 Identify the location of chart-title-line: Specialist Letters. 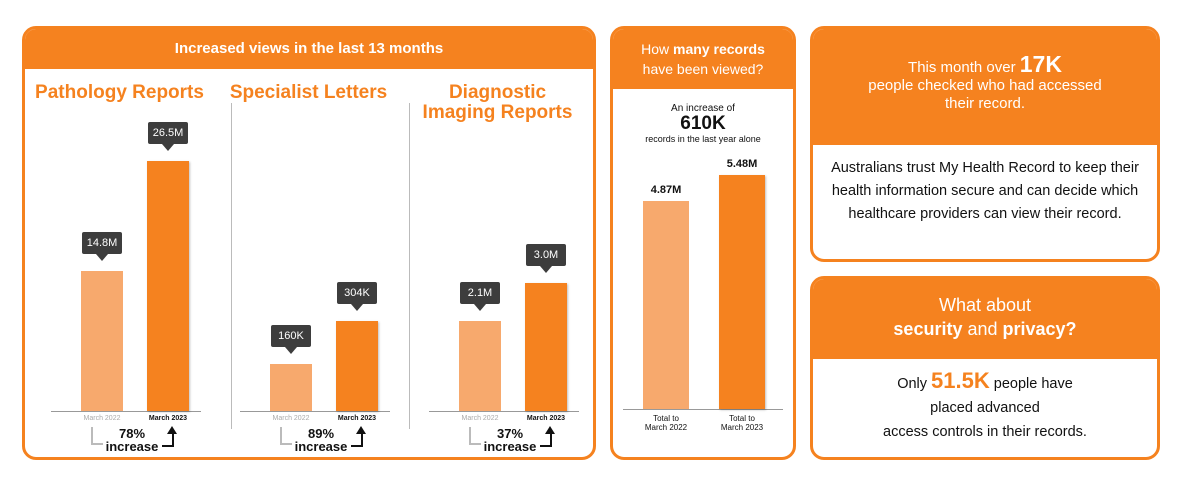
(308, 92).